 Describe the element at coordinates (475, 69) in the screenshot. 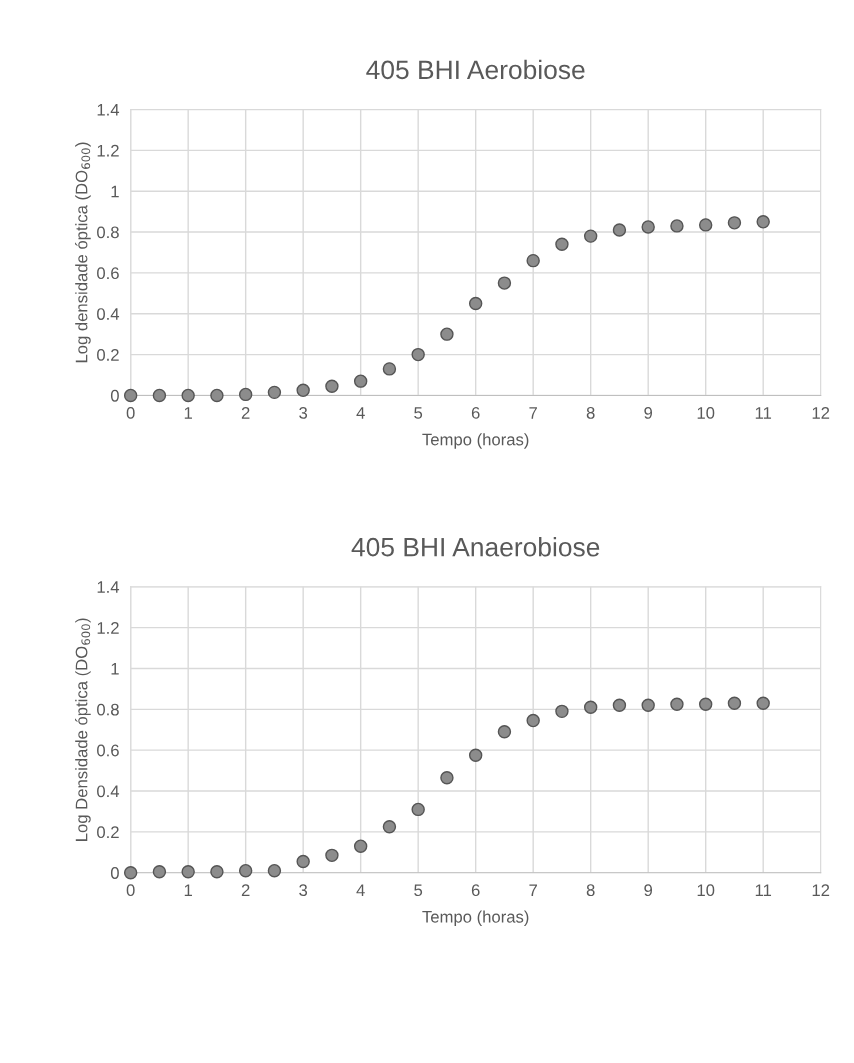

I see `chart-title: 405 BHI Aerobiose` at that location.